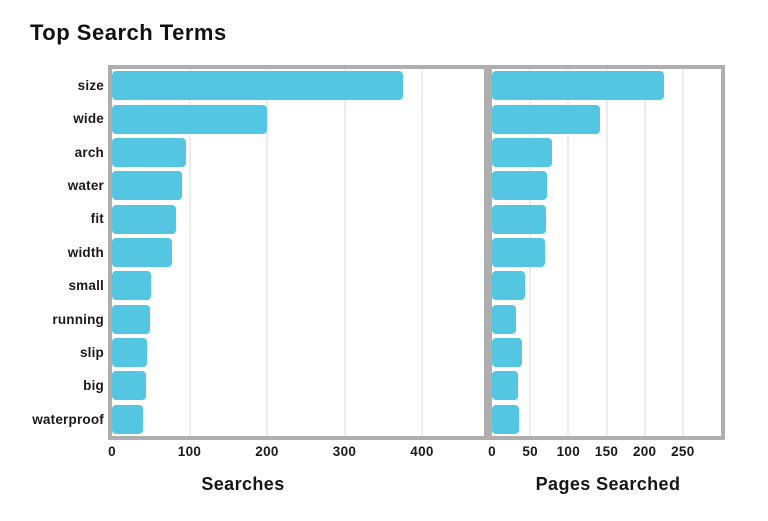 Image resolution: width=768 pixels, height=521 pixels. Describe the element at coordinates (85, 186) in the screenshot. I see `y-axis-label-water: water` at that location.